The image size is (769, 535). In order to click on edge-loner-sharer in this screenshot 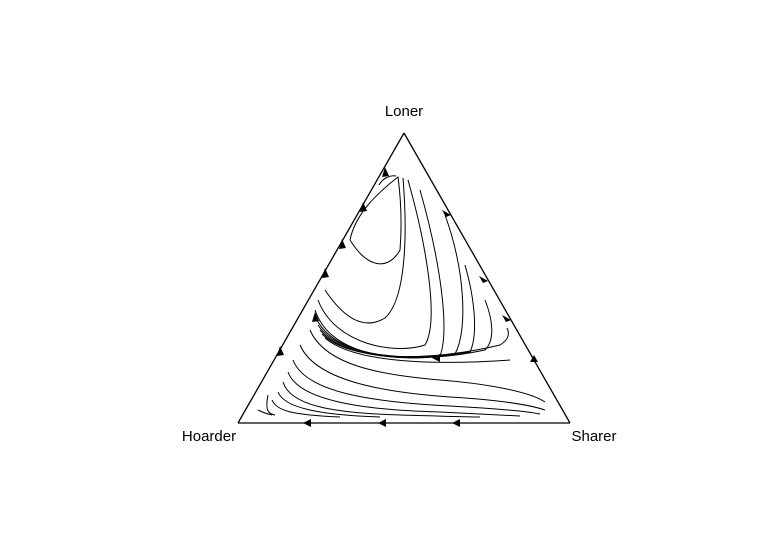, I will do `click(487, 278)`.